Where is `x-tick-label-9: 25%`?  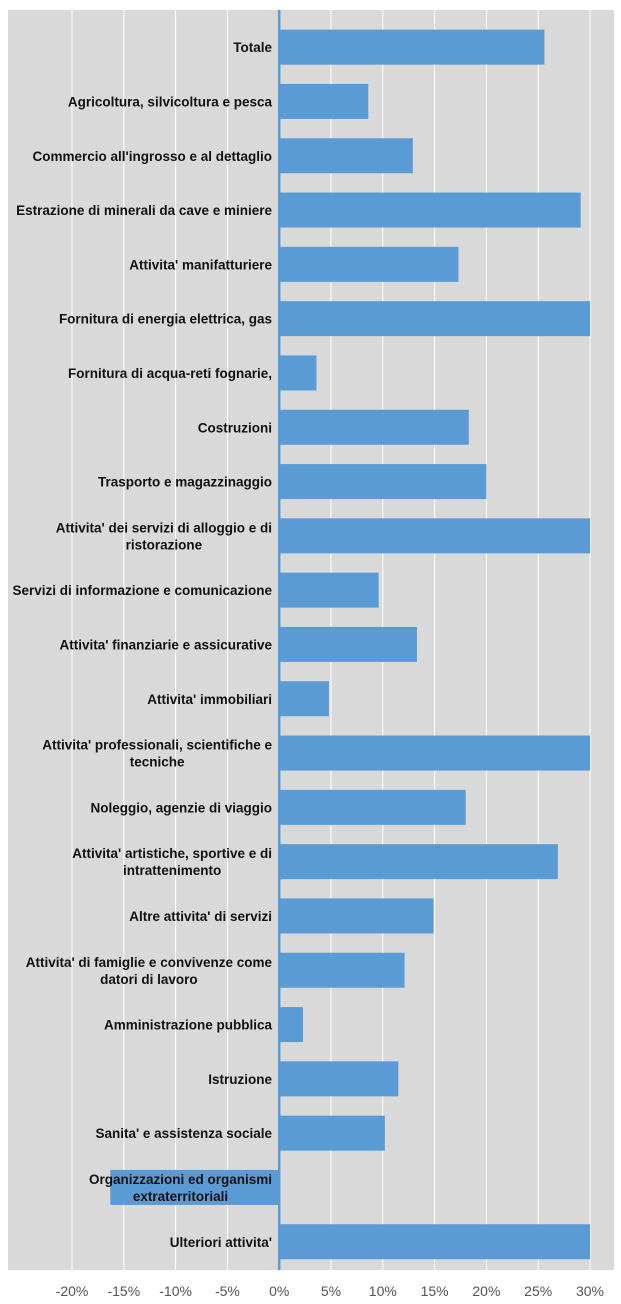 x-tick-label-9: 25% is located at coordinates (538, 1291).